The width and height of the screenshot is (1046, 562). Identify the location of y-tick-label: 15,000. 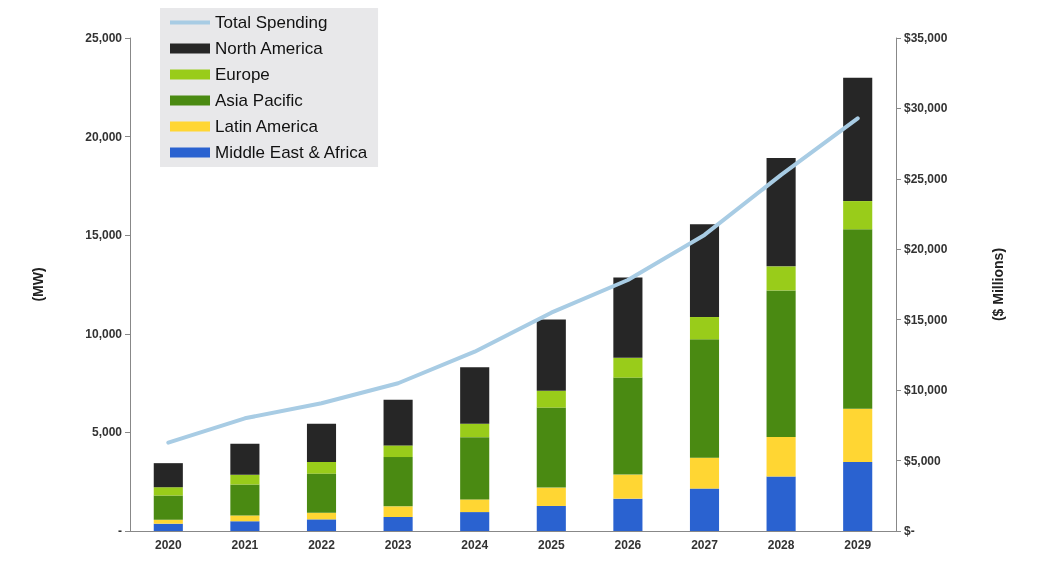
(104, 235).